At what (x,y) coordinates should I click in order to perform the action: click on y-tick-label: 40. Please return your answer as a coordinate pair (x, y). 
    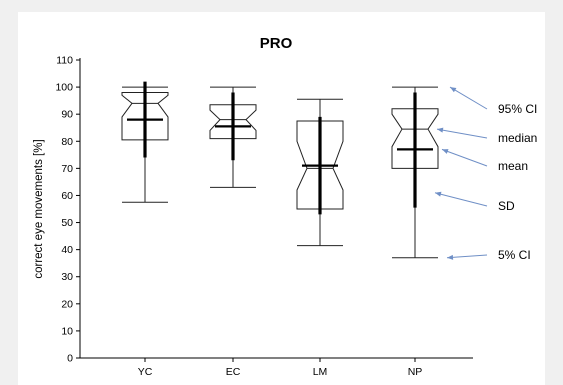
    Looking at the image, I should click on (67, 250).